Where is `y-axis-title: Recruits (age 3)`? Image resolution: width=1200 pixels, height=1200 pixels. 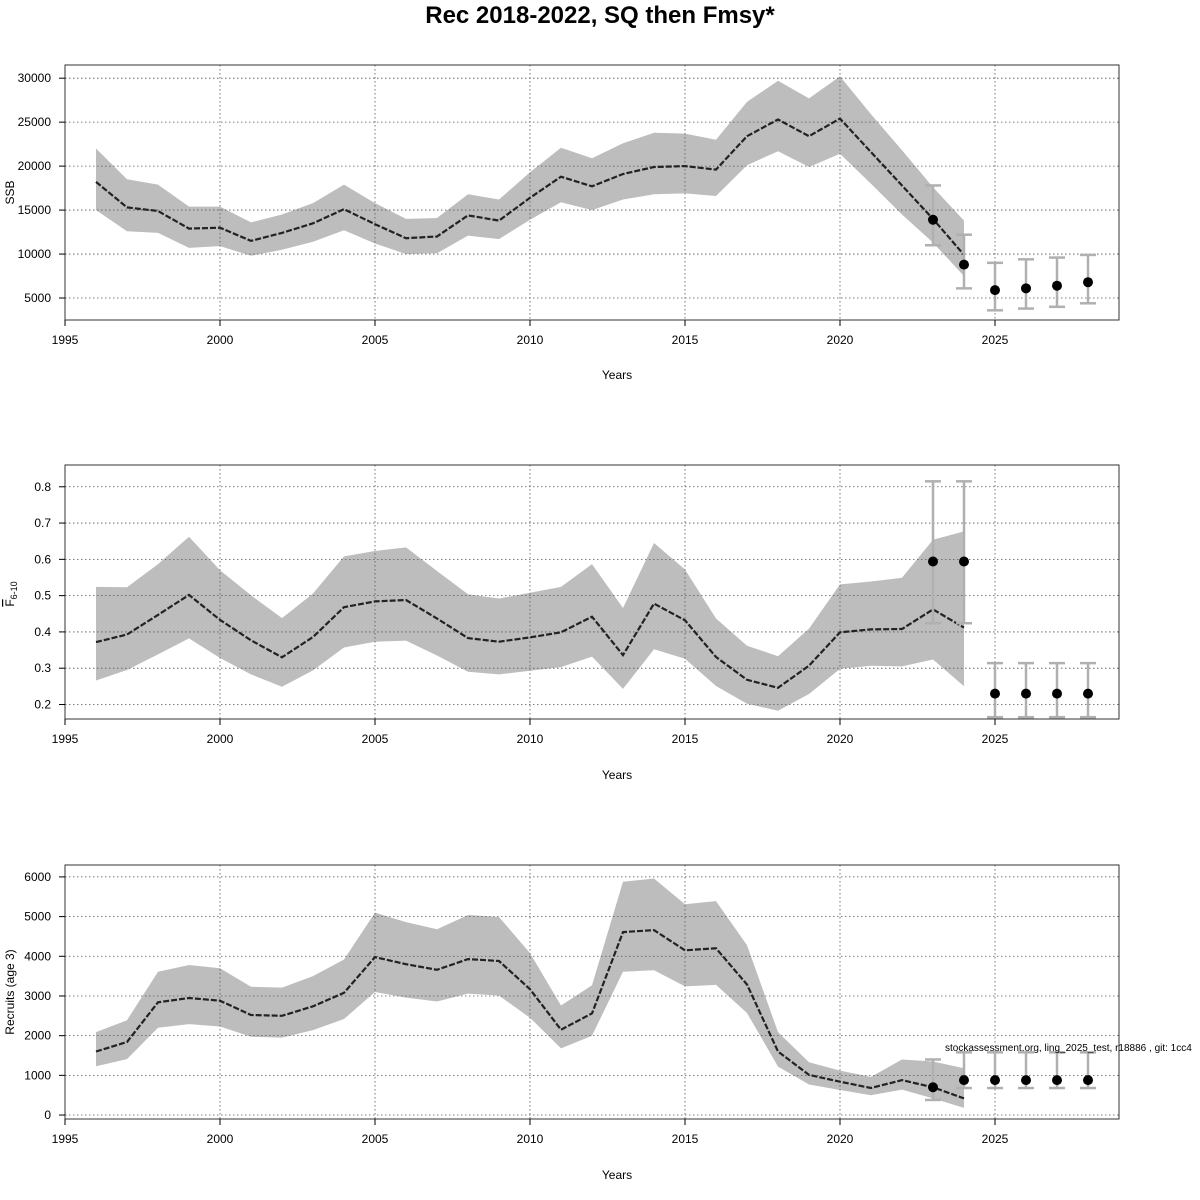 y-axis-title: Recruits (age 3) is located at coordinates (10, 991).